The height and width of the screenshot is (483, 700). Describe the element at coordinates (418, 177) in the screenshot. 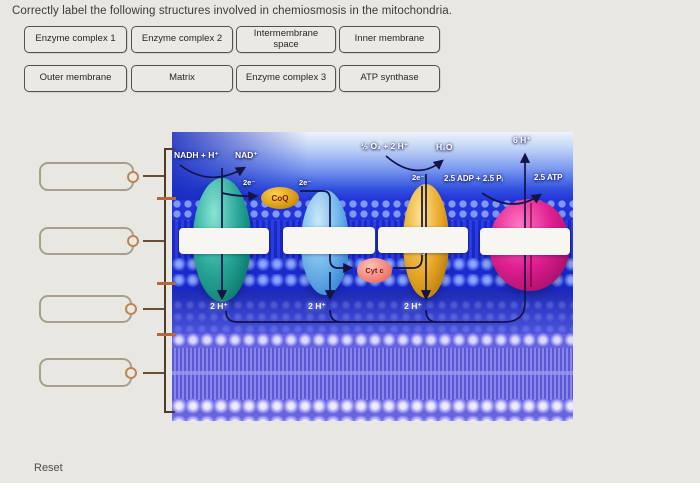

I see `electron-label-3: 2e⁻` at that location.